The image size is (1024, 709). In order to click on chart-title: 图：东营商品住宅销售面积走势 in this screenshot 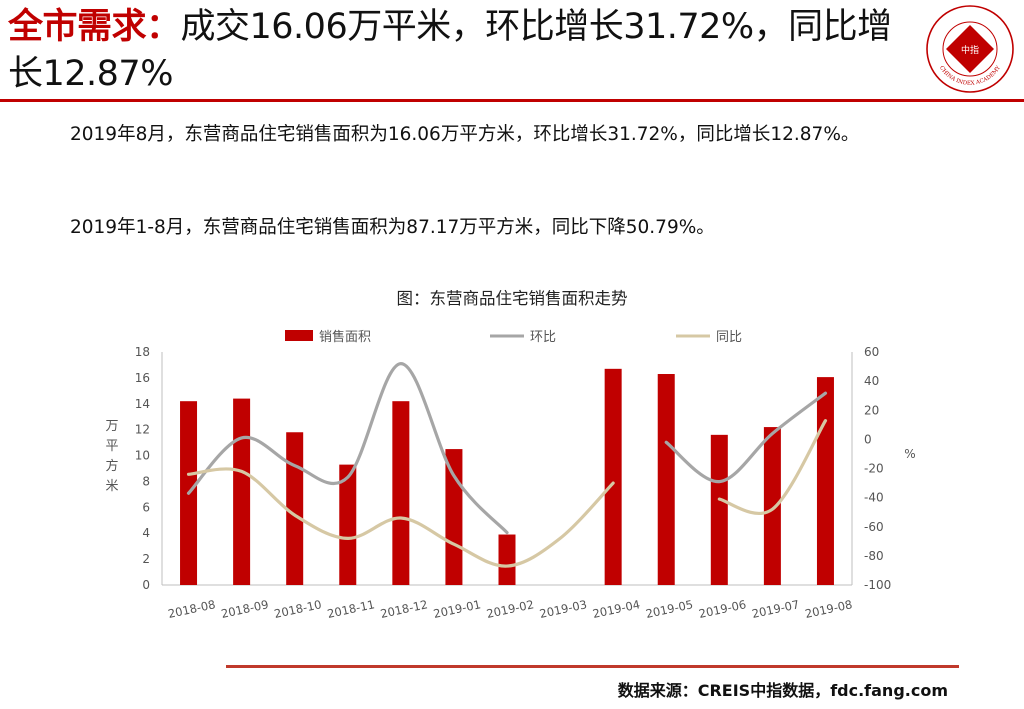, I will do `click(512, 298)`.